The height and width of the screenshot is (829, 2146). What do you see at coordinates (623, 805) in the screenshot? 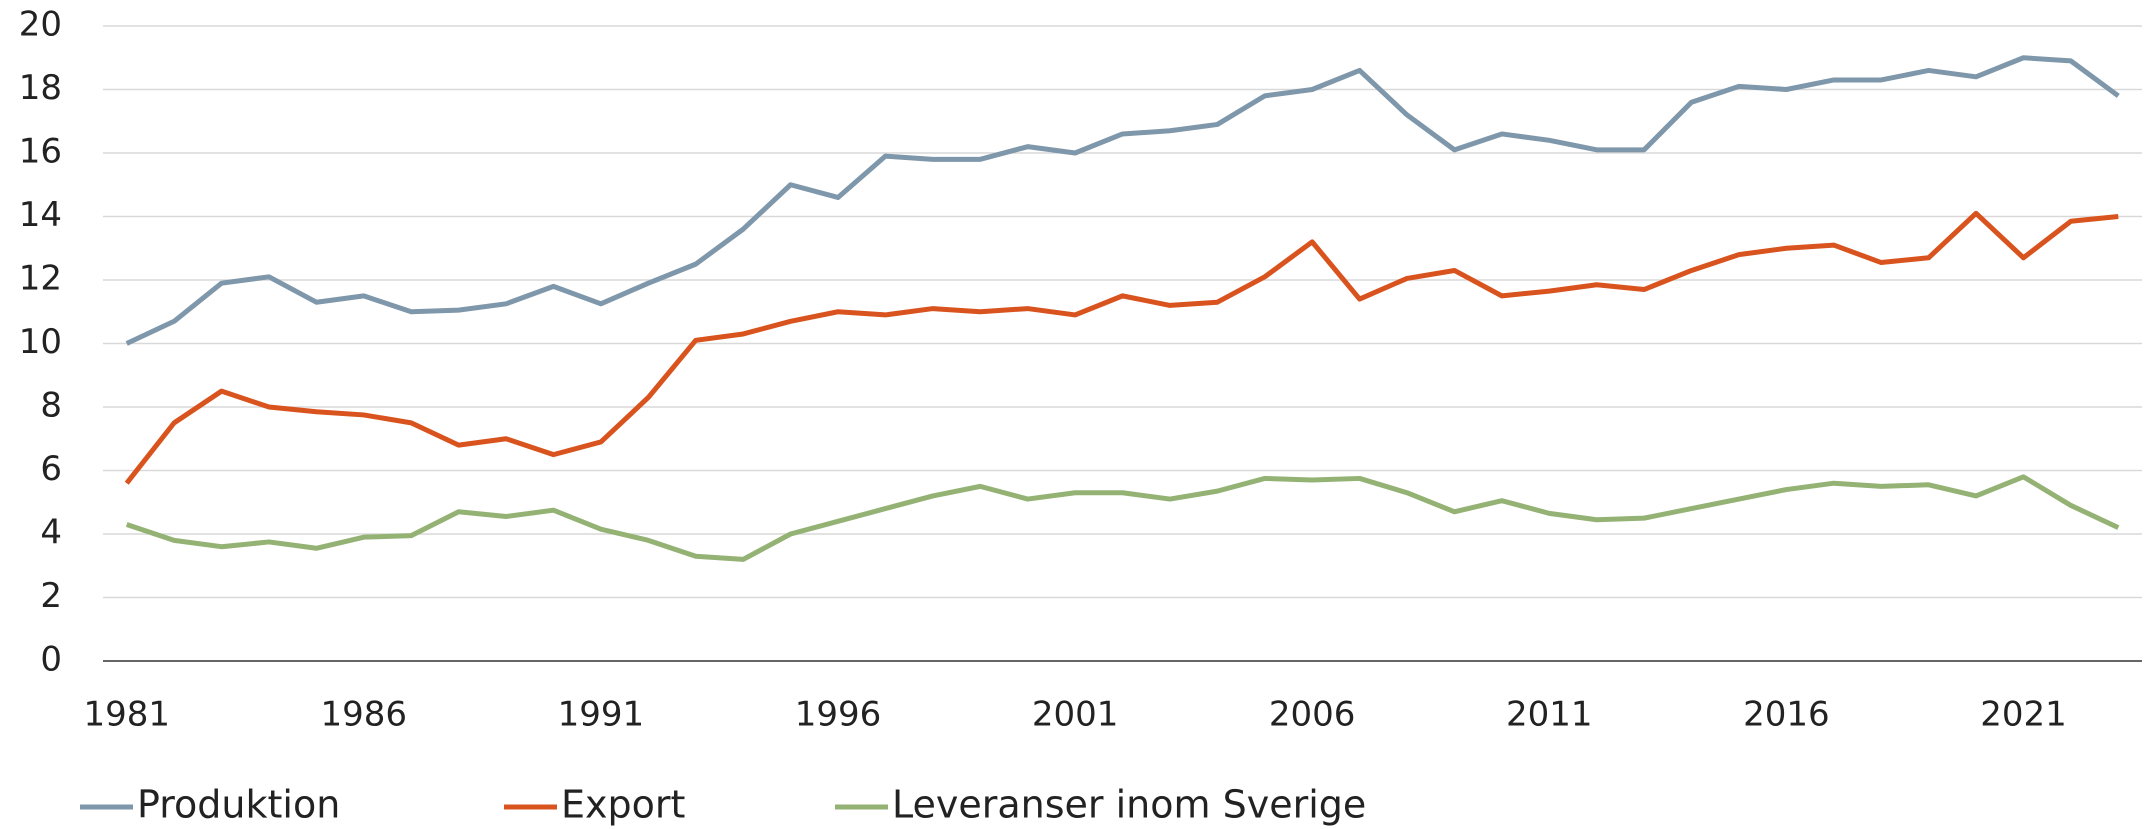
I see `legend-label: Export` at bounding box center [623, 805].